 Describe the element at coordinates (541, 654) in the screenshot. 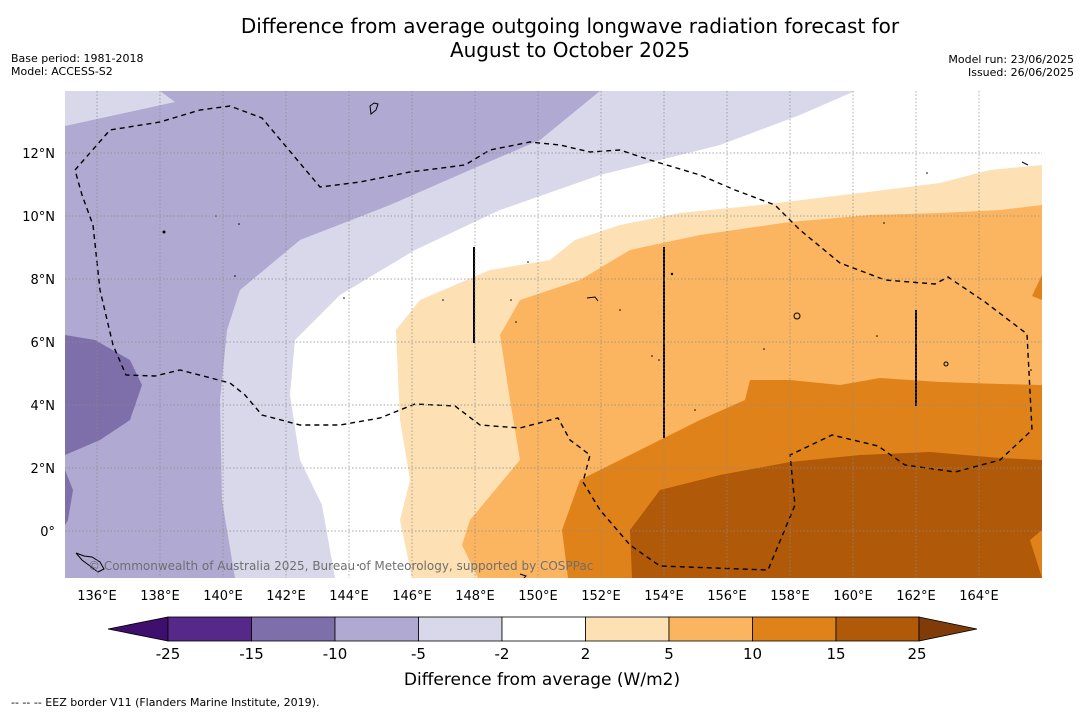

I see `colorbar-ticks: -25 -15 -10 -5 -2 2 5 10 15 25` at that location.